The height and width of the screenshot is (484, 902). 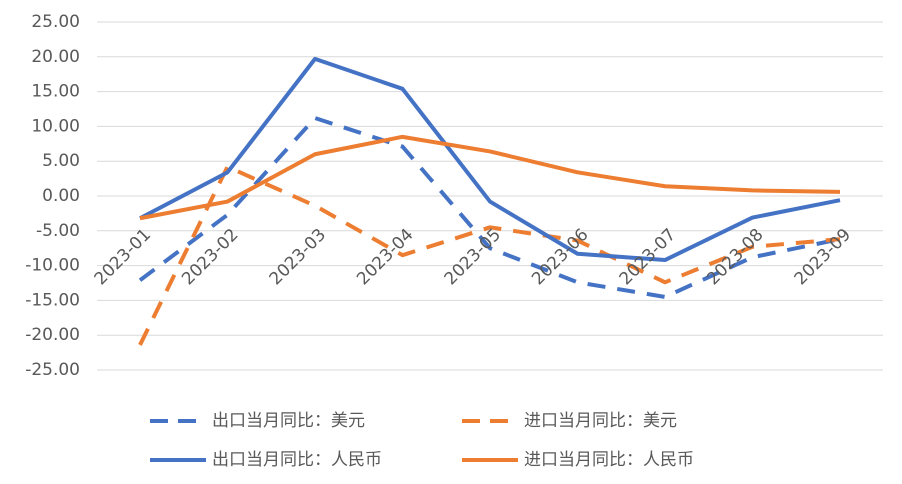 I want to click on y-tick-label: -10.00, so click(x=52, y=266).